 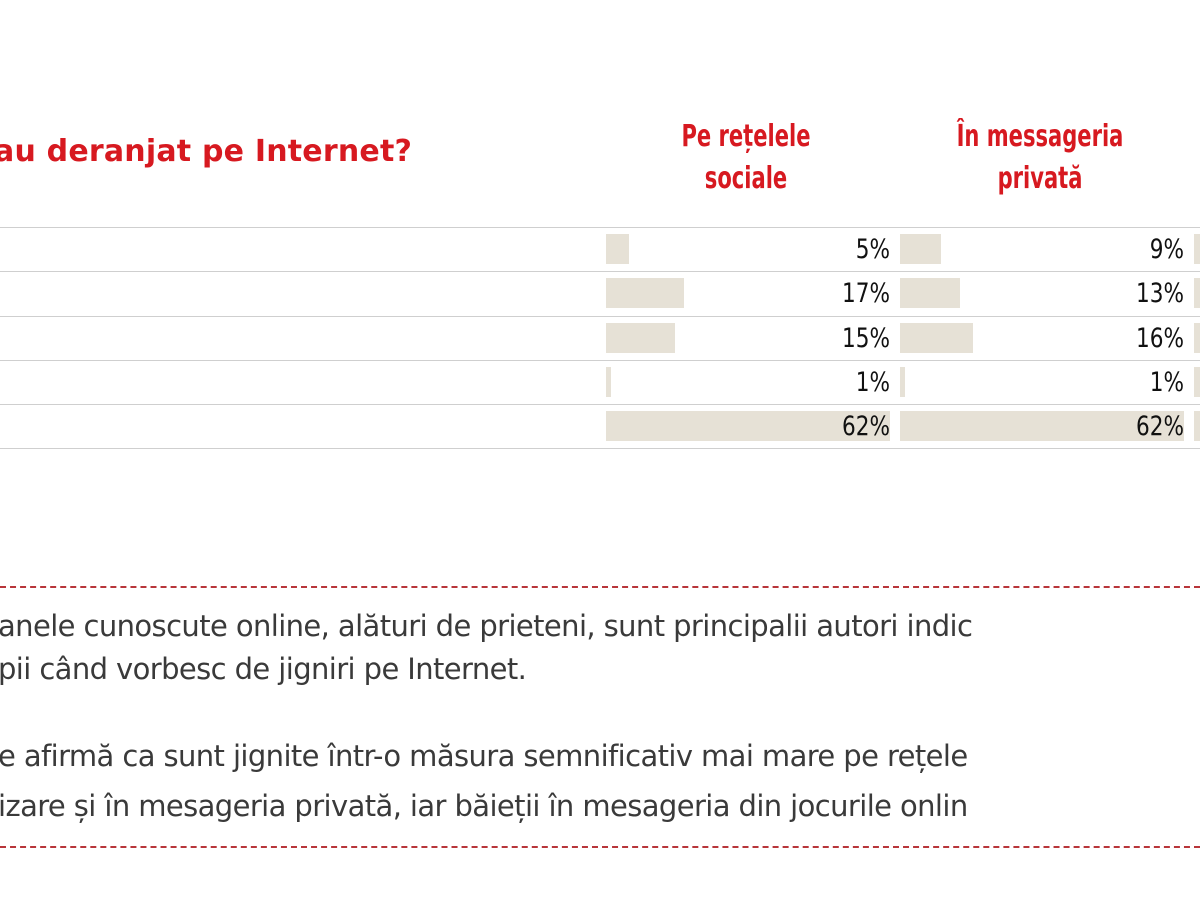 What do you see at coordinates (746, 178) in the screenshot?
I see `column-header-line: sociale` at bounding box center [746, 178].